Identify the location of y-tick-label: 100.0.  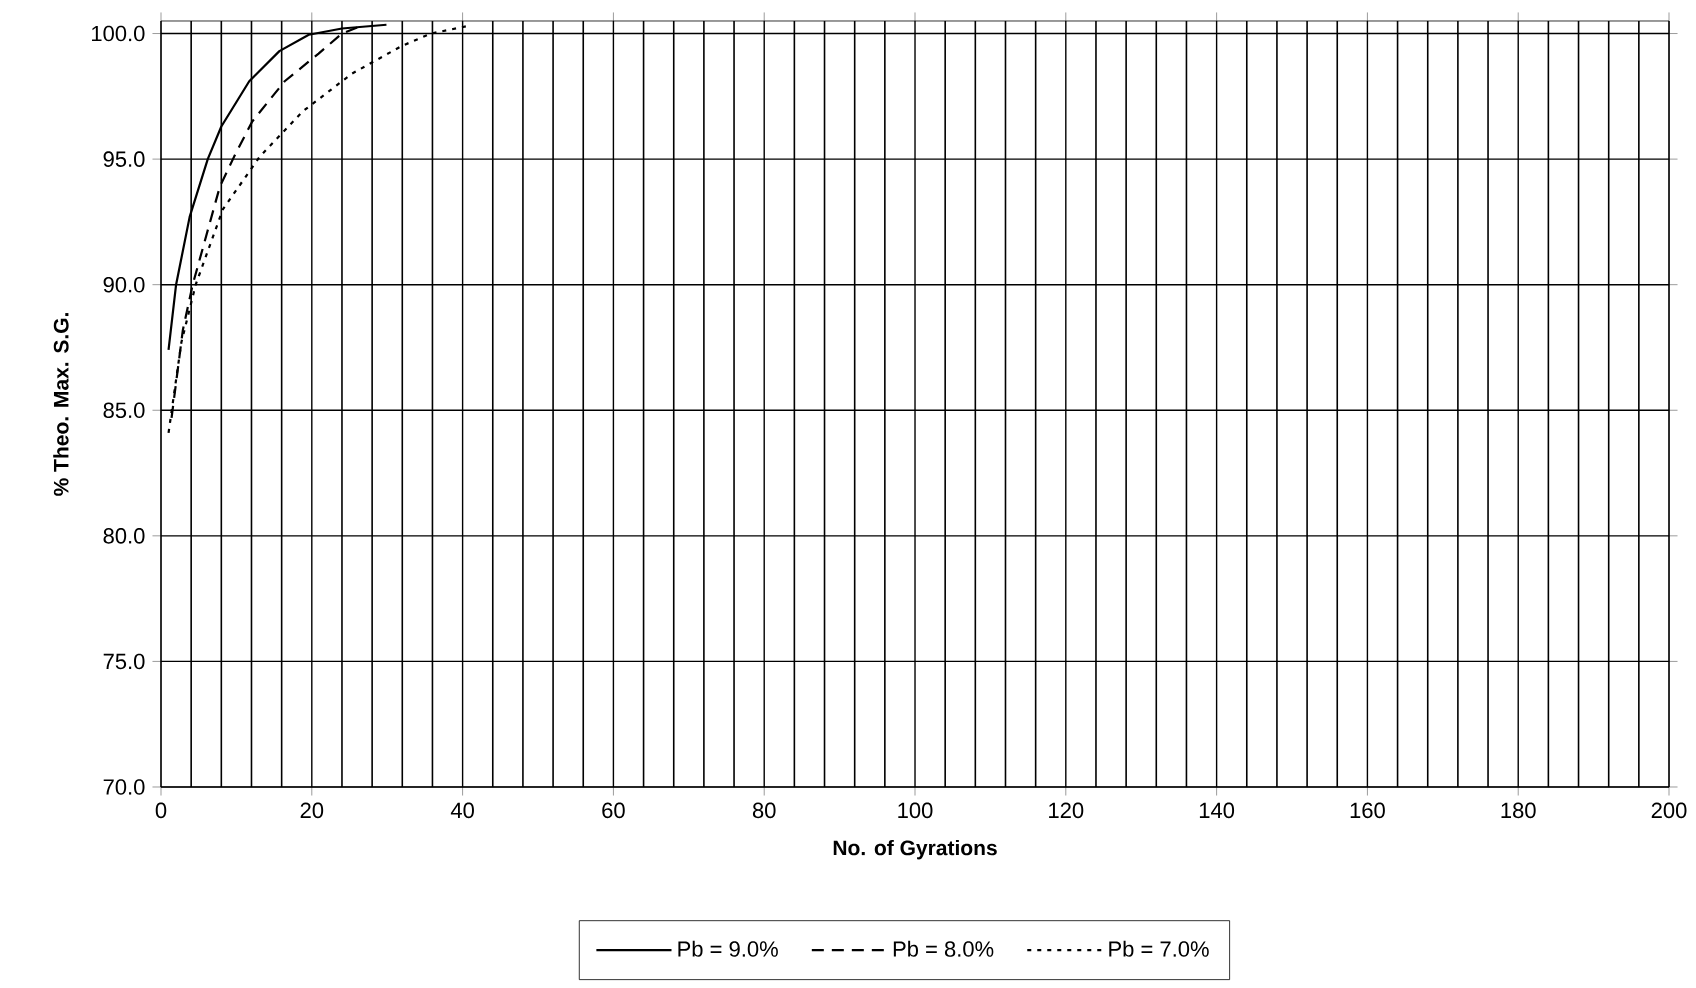
(118, 33).